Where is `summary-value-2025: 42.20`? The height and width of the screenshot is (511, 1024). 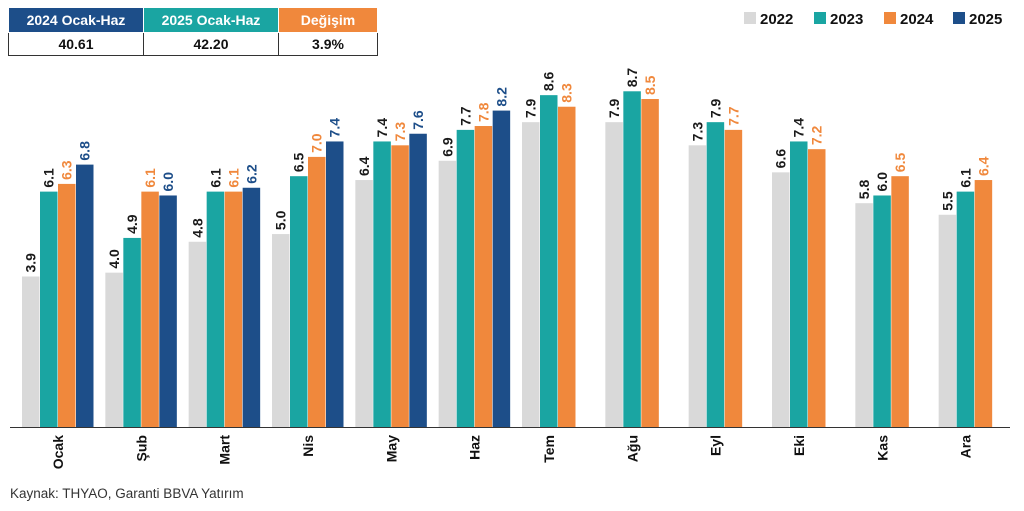 summary-value-2025: 42.20 is located at coordinates (211, 44).